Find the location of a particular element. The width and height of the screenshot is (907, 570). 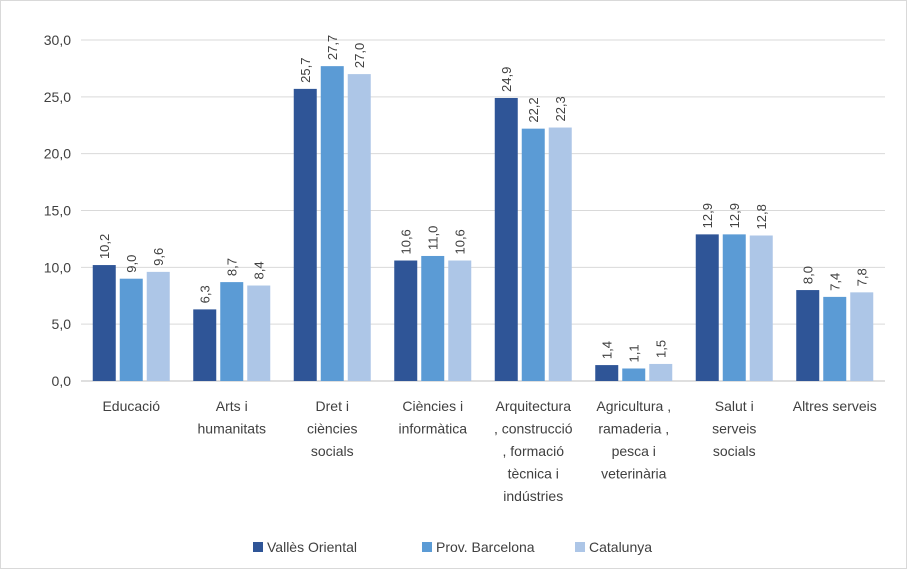

data-label: 7,8 is located at coordinates (862, 277).